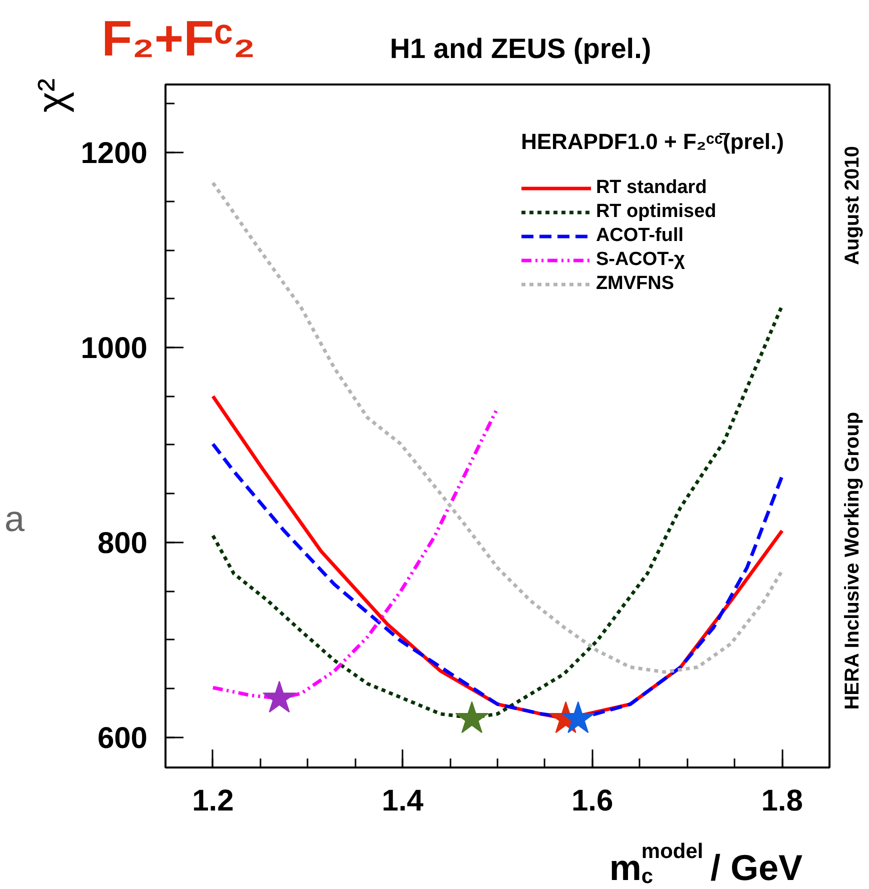  What do you see at coordinates (403, 801) in the screenshot?
I see `x-tick-label: 1.4` at bounding box center [403, 801].